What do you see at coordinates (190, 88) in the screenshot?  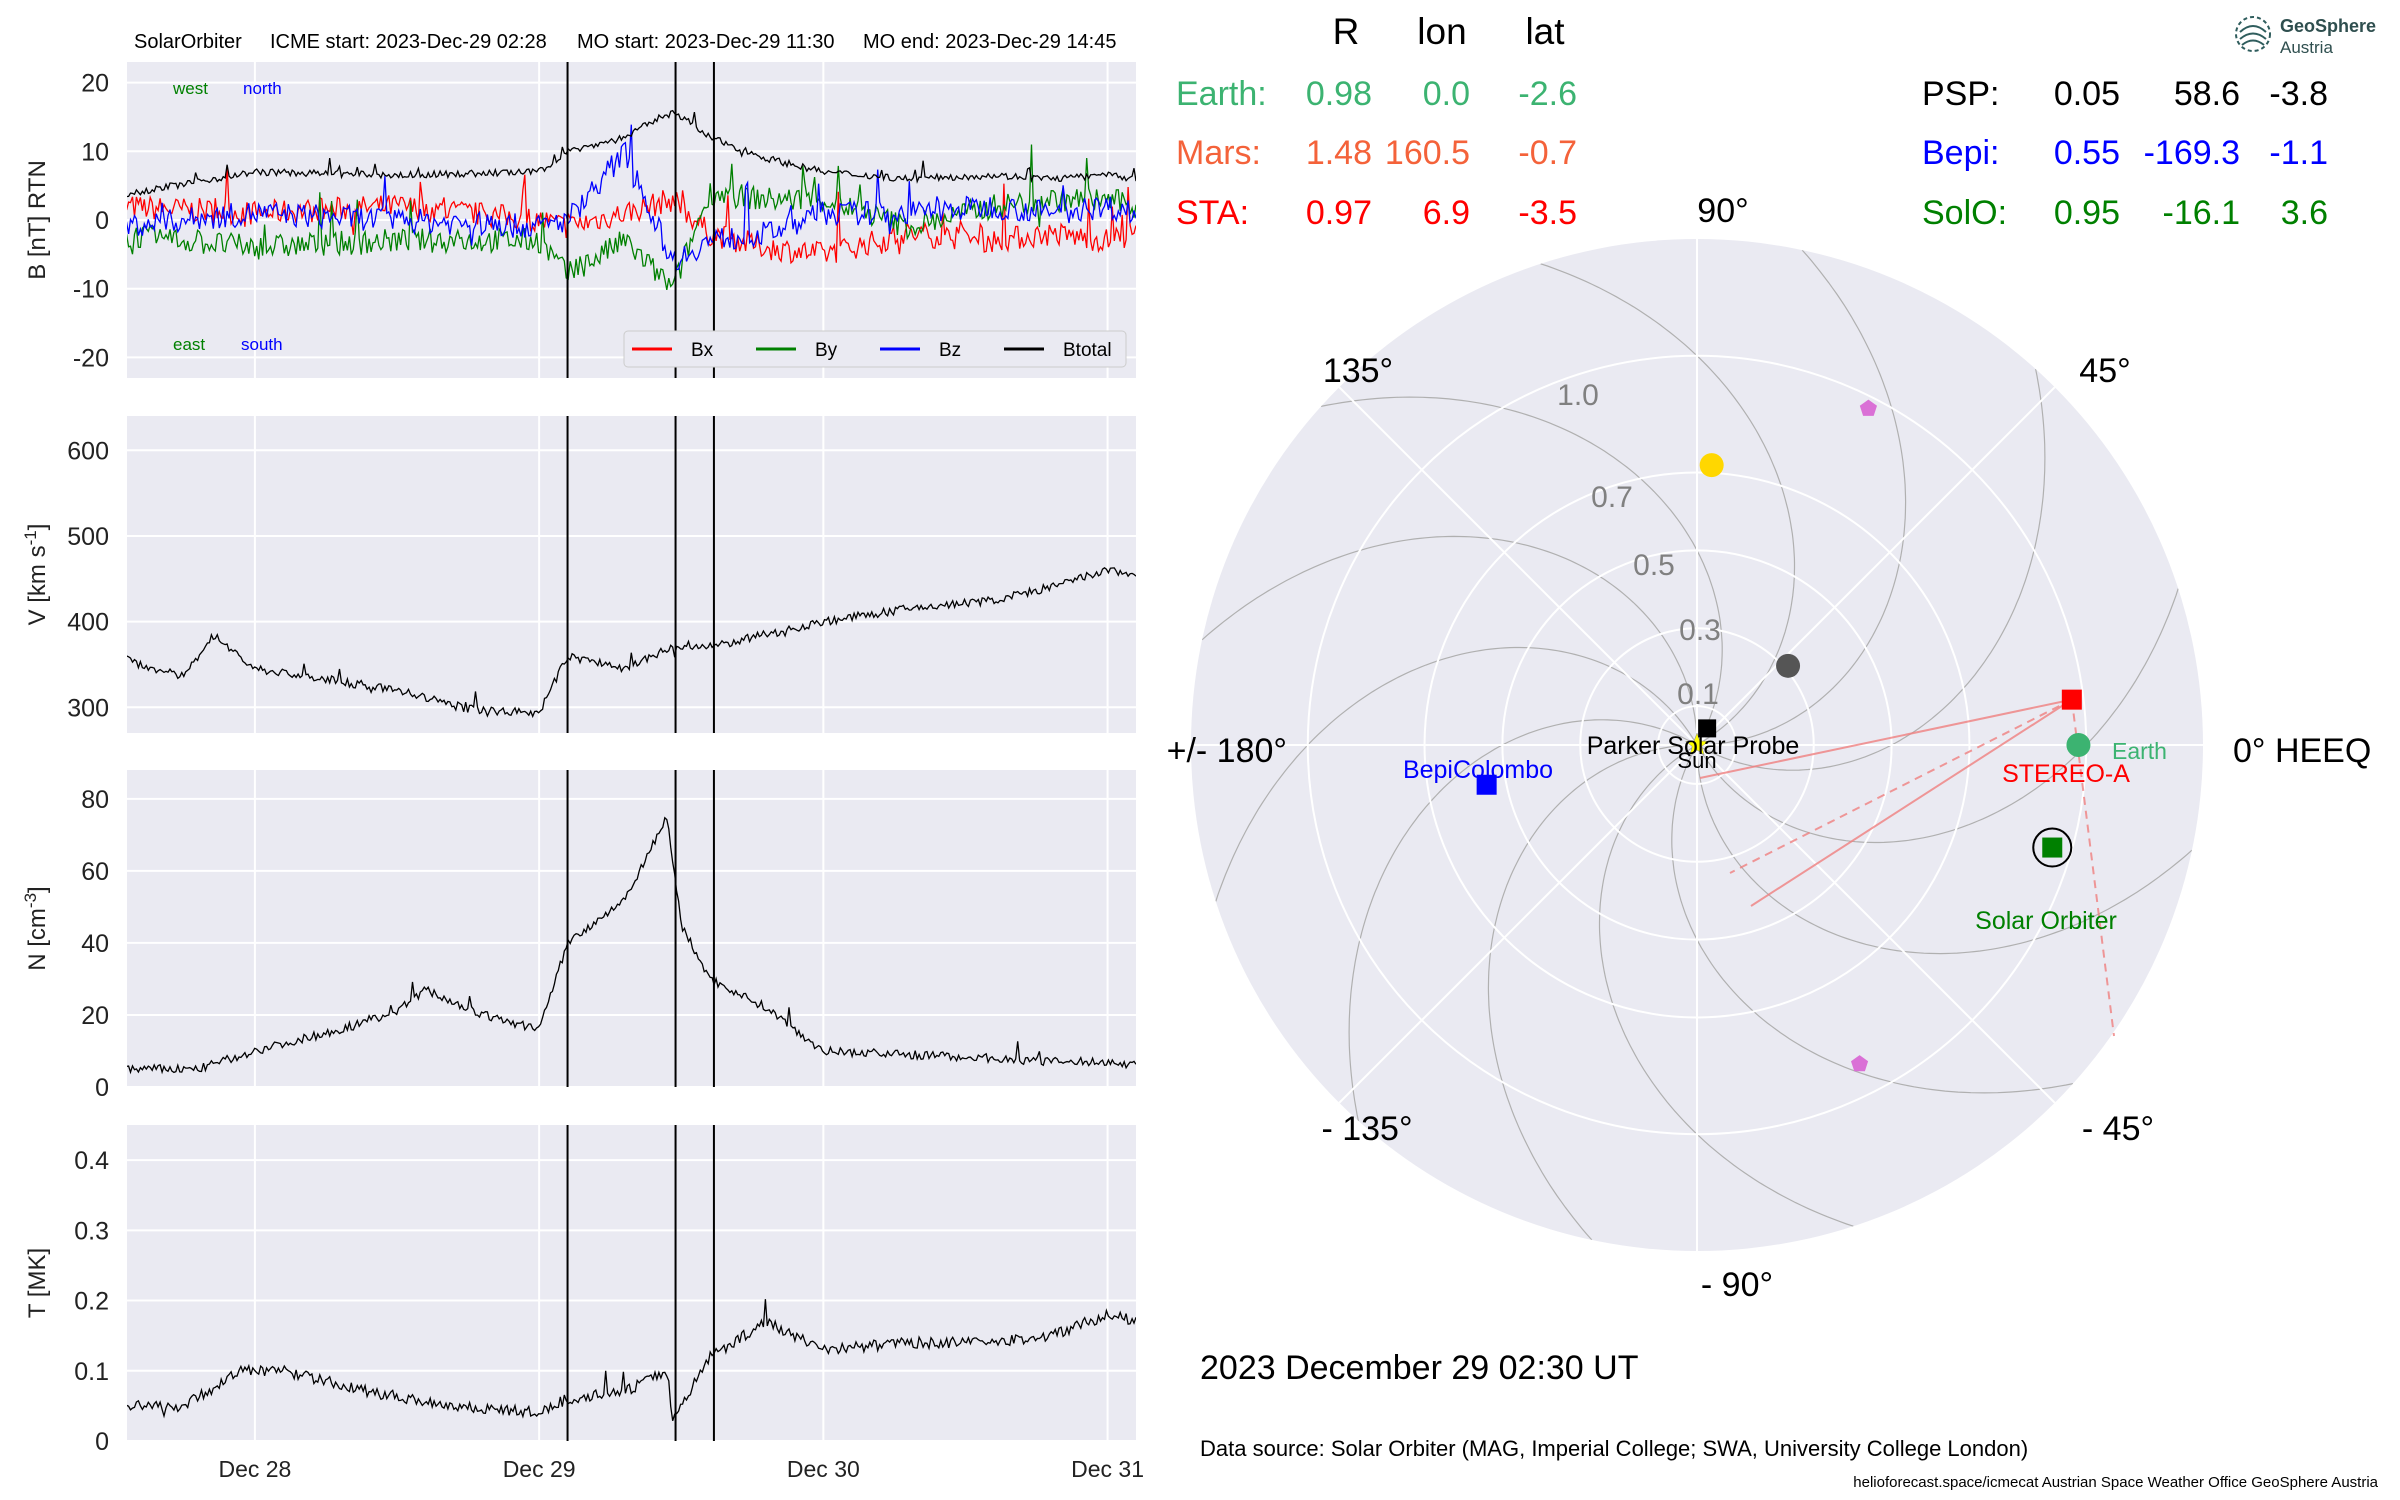 I see `west-annotation: west` at bounding box center [190, 88].